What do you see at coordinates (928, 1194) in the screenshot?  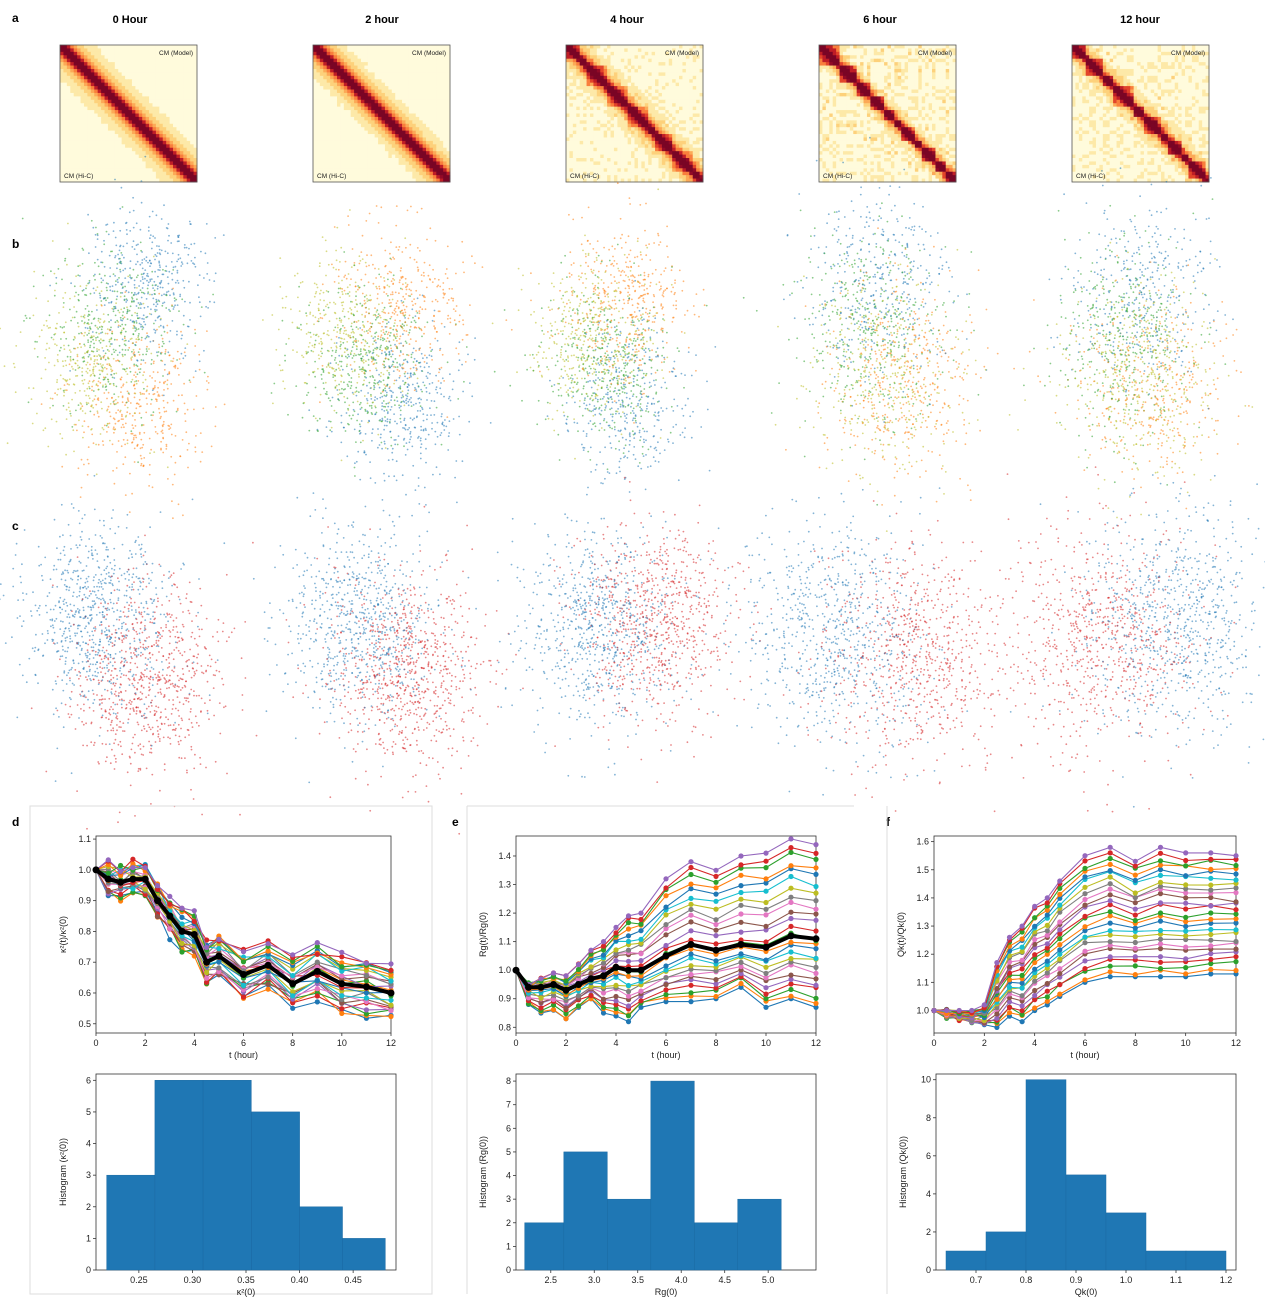 I see `histF-ytick-label: 4` at bounding box center [928, 1194].